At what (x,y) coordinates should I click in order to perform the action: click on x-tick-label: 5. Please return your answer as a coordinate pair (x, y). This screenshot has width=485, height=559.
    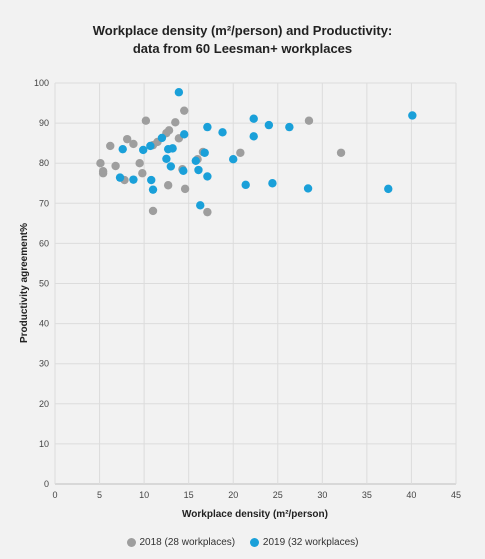
    Looking at the image, I should click on (99, 495).